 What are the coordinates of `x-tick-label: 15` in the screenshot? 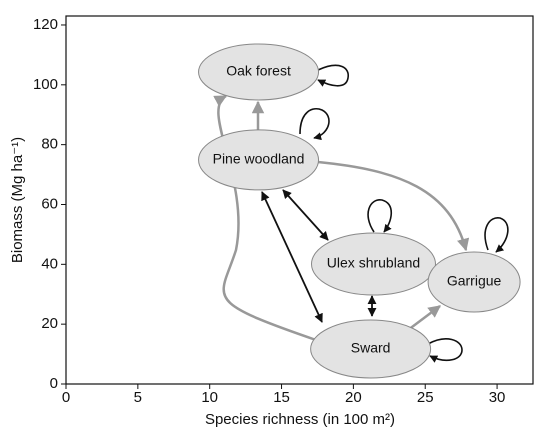 It's located at (281, 397).